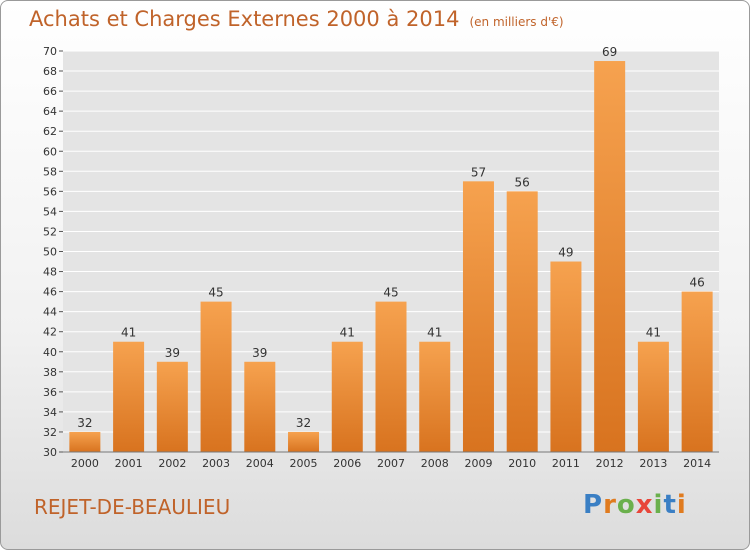  Describe the element at coordinates (516, 22) in the screenshot. I see `chart-subtitle: (en milliers d'€)` at that location.